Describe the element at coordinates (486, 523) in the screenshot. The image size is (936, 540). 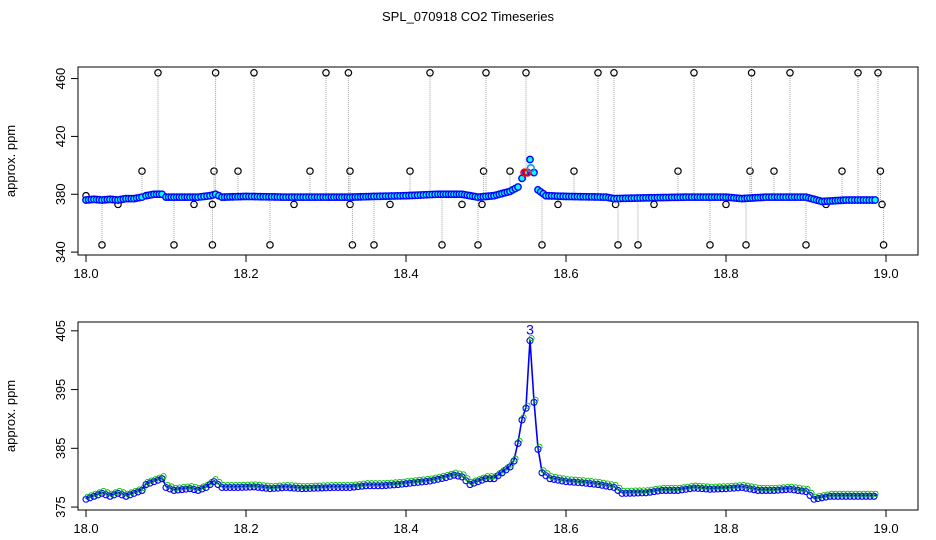
I see `lower-x-axis: 18.0 18.2 18.4 18.6 18.8 19.0` at that location.